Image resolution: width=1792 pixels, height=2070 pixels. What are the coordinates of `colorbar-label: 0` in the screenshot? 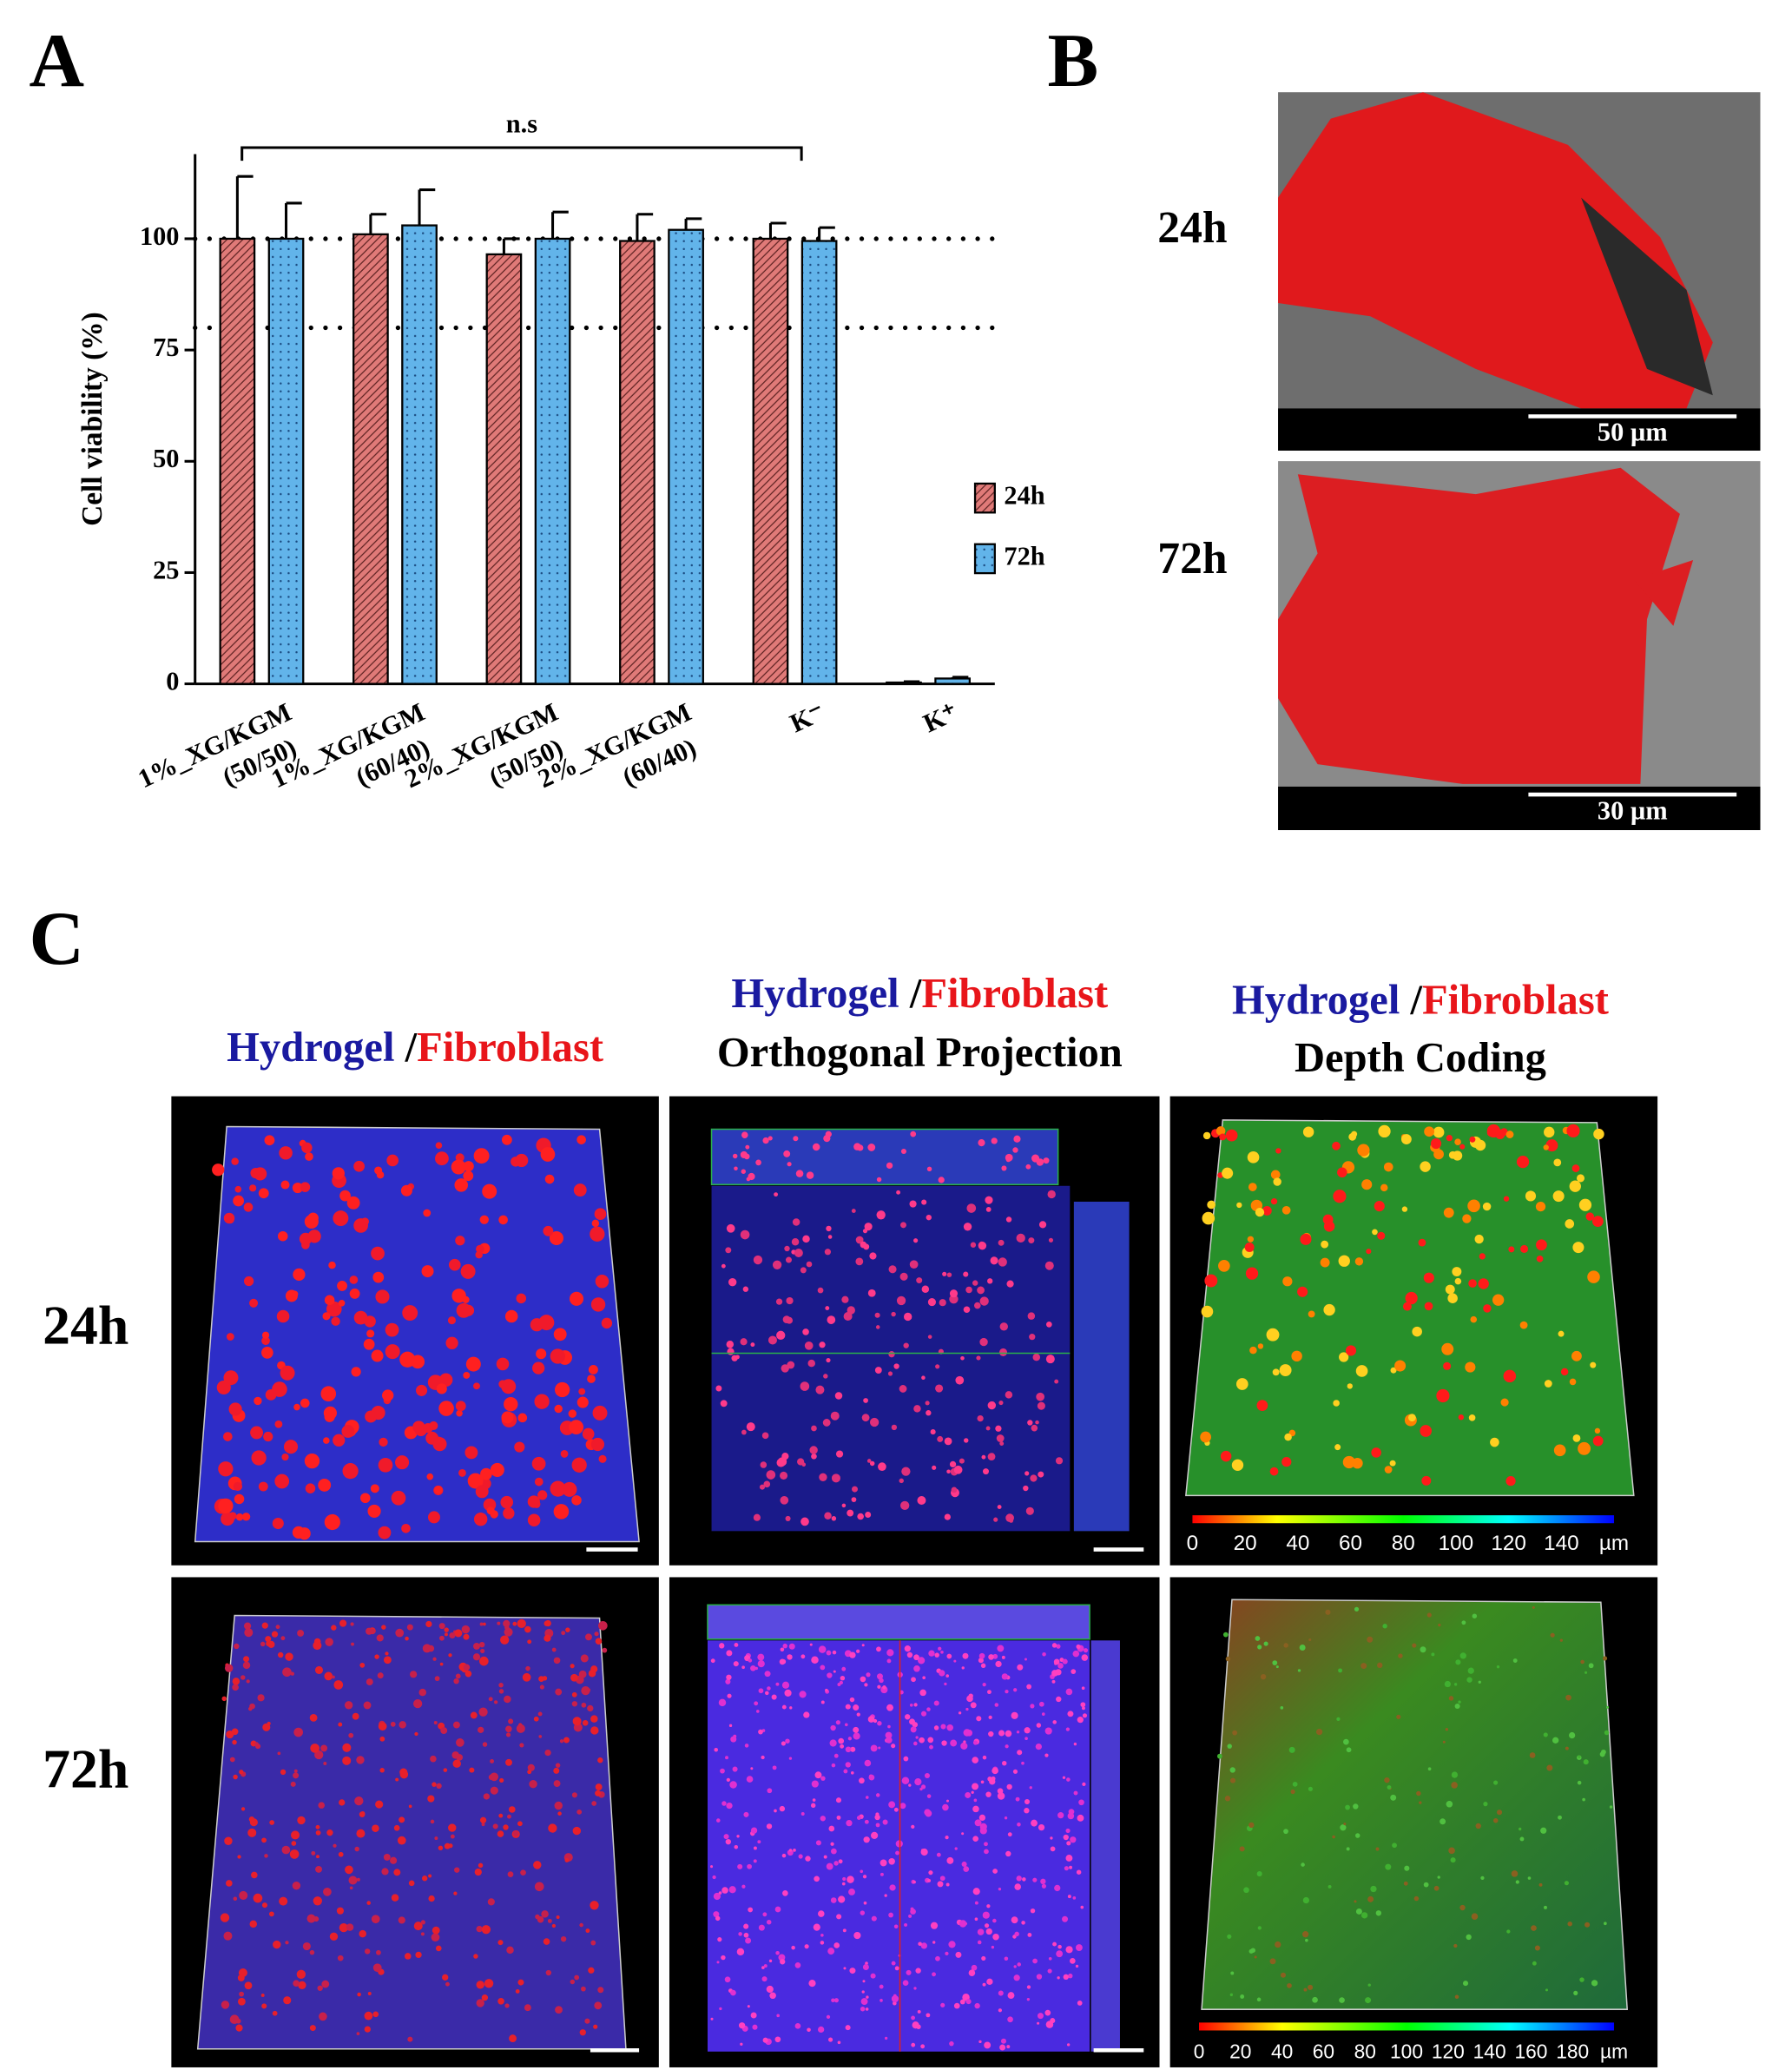 It's located at (1193, 1543).